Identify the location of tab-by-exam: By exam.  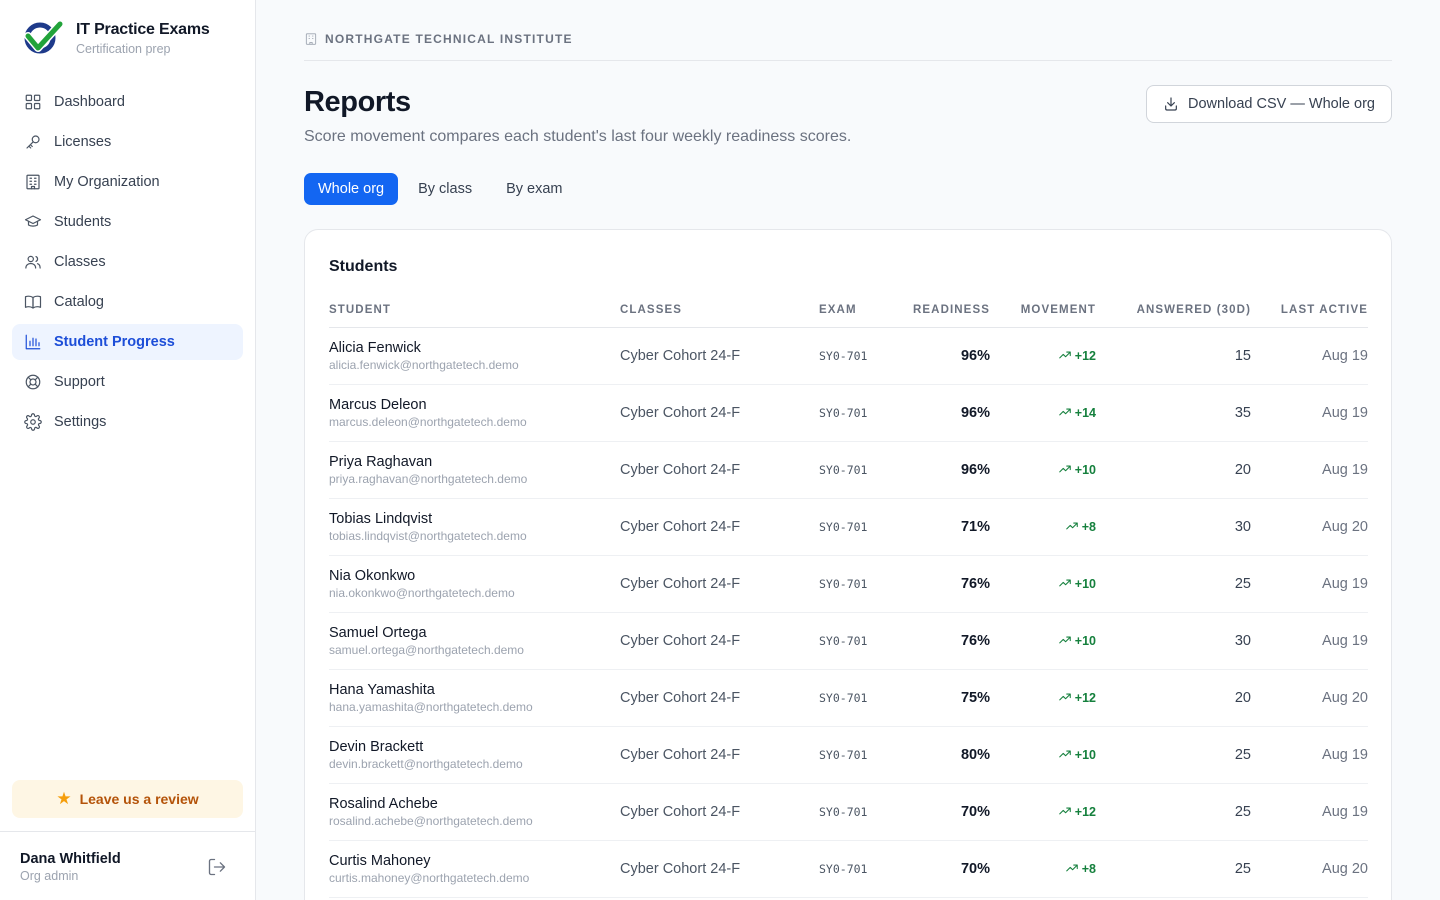
(534, 189).